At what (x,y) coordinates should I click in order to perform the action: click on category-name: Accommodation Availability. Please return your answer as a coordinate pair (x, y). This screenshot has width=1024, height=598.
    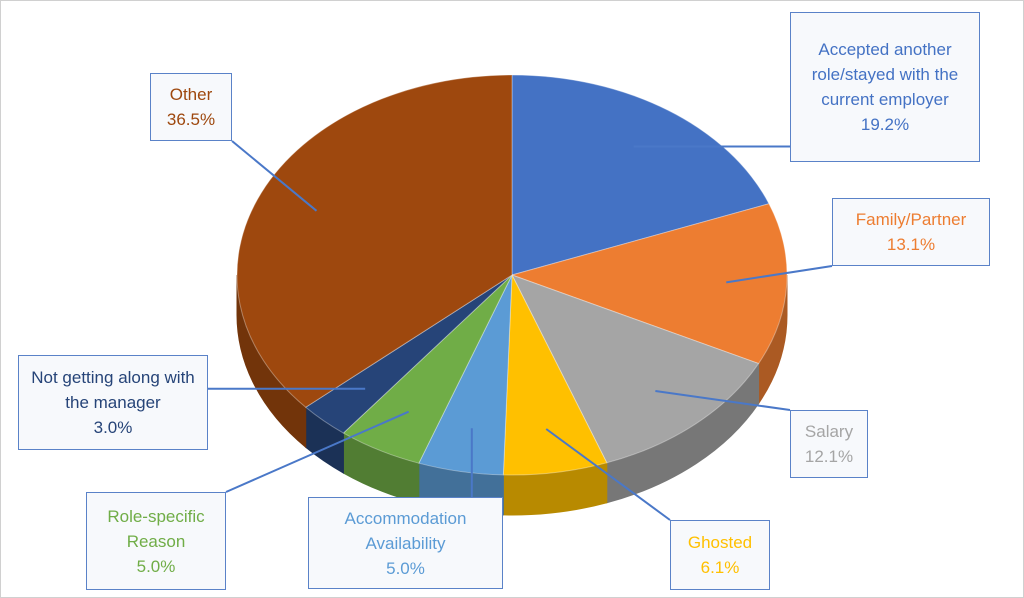
    Looking at the image, I should click on (405, 530).